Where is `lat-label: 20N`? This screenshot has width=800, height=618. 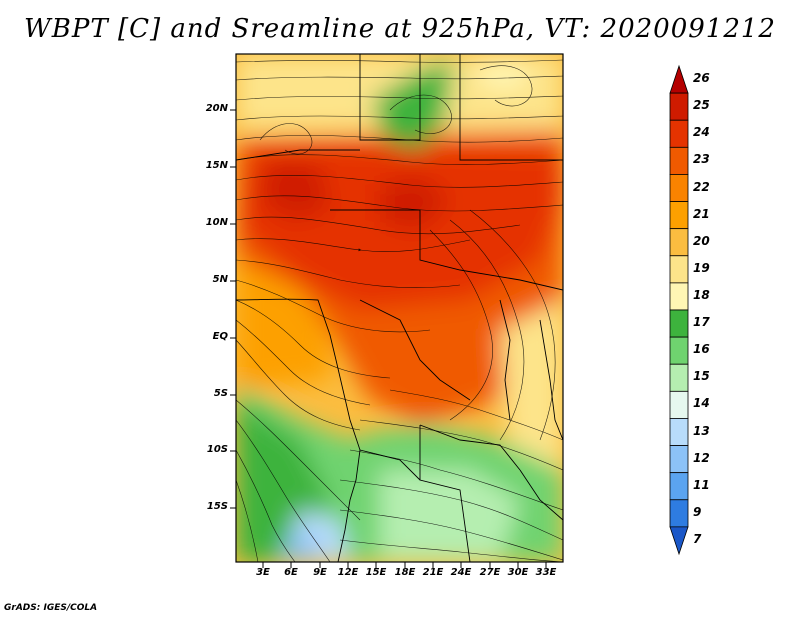 lat-label: 20N is located at coordinates (216, 108).